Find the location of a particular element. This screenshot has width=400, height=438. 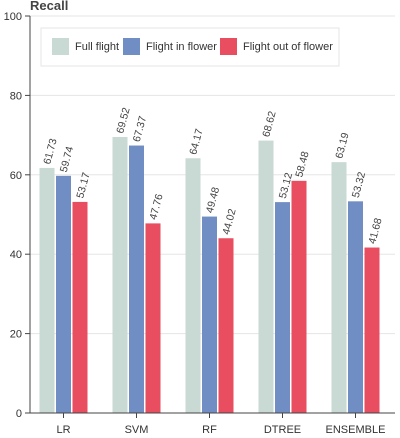

legend-box is located at coordinates (190, 47).